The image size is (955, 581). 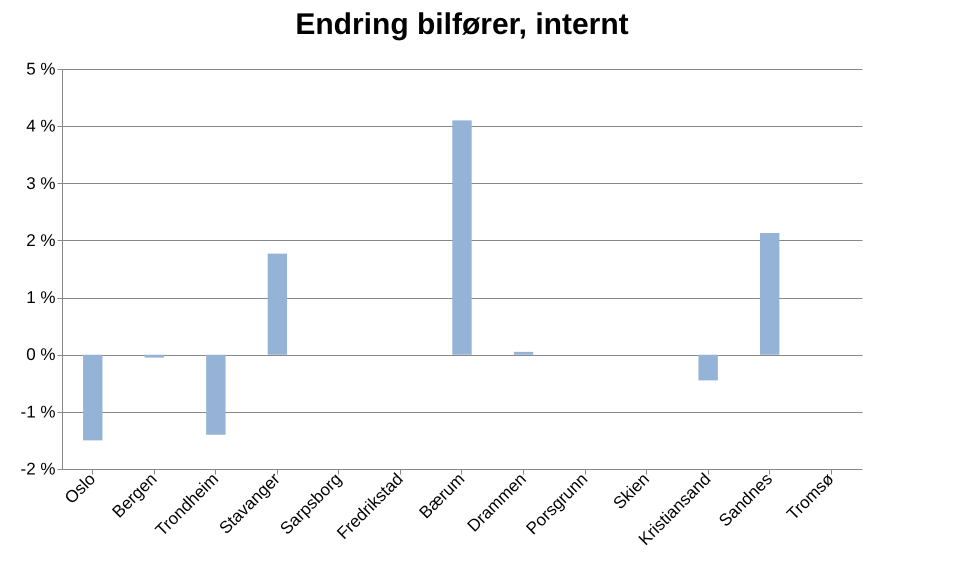 I want to click on chart-title: Endring bilfører, internt, so click(x=462, y=24).